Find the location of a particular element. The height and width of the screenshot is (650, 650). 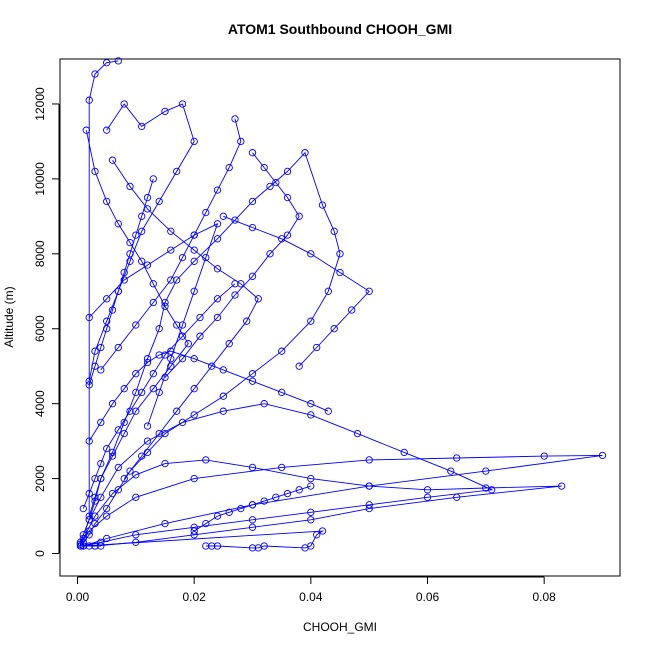

y-axis-label: Altitude (m) is located at coordinates (9, 316).